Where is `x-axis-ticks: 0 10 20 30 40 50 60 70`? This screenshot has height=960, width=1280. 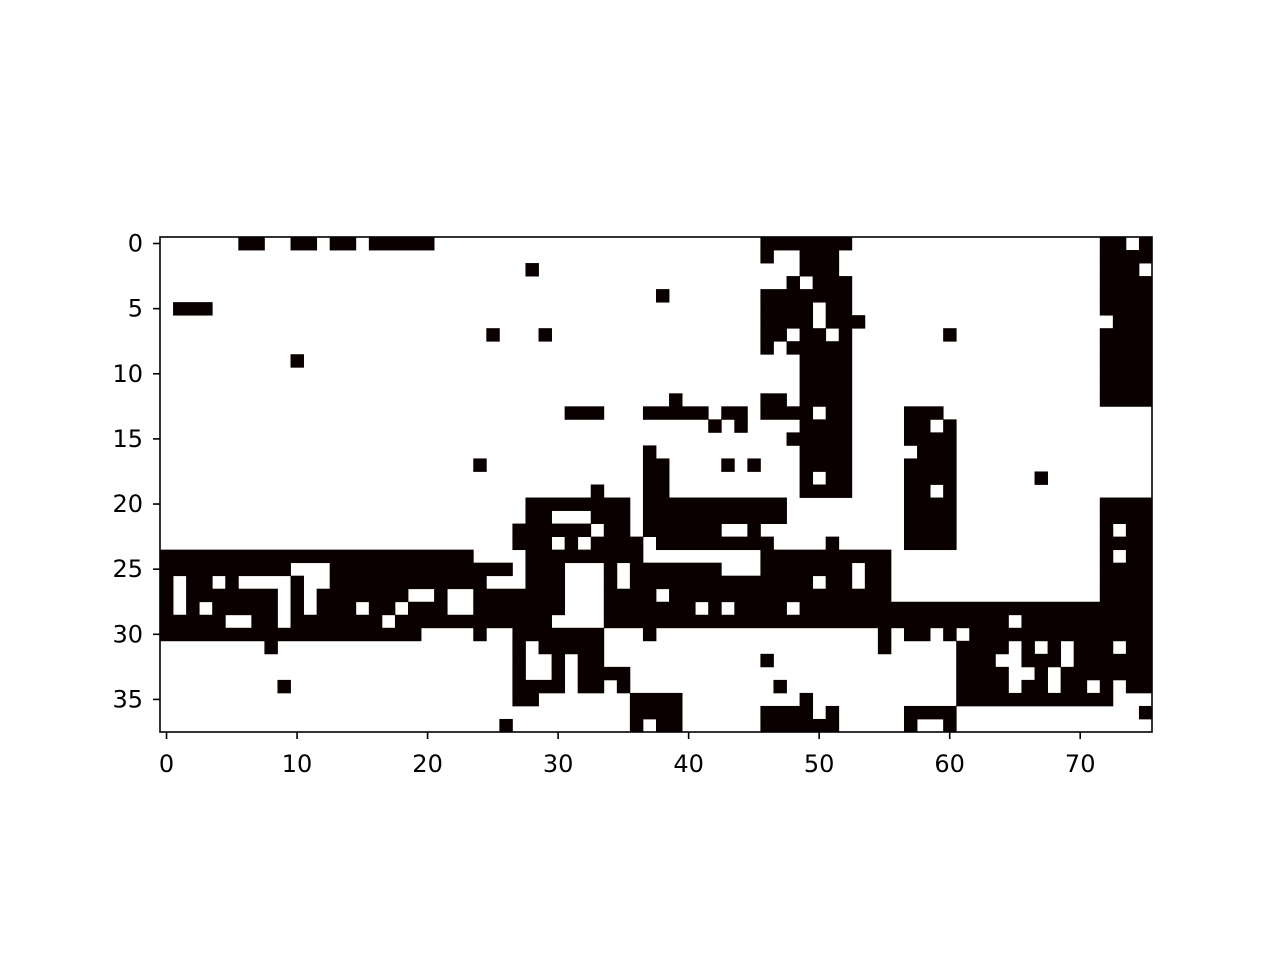
x-axis-ticks: 0 10 20 30 40 50 60 70 is located at coordinates (627, 755).